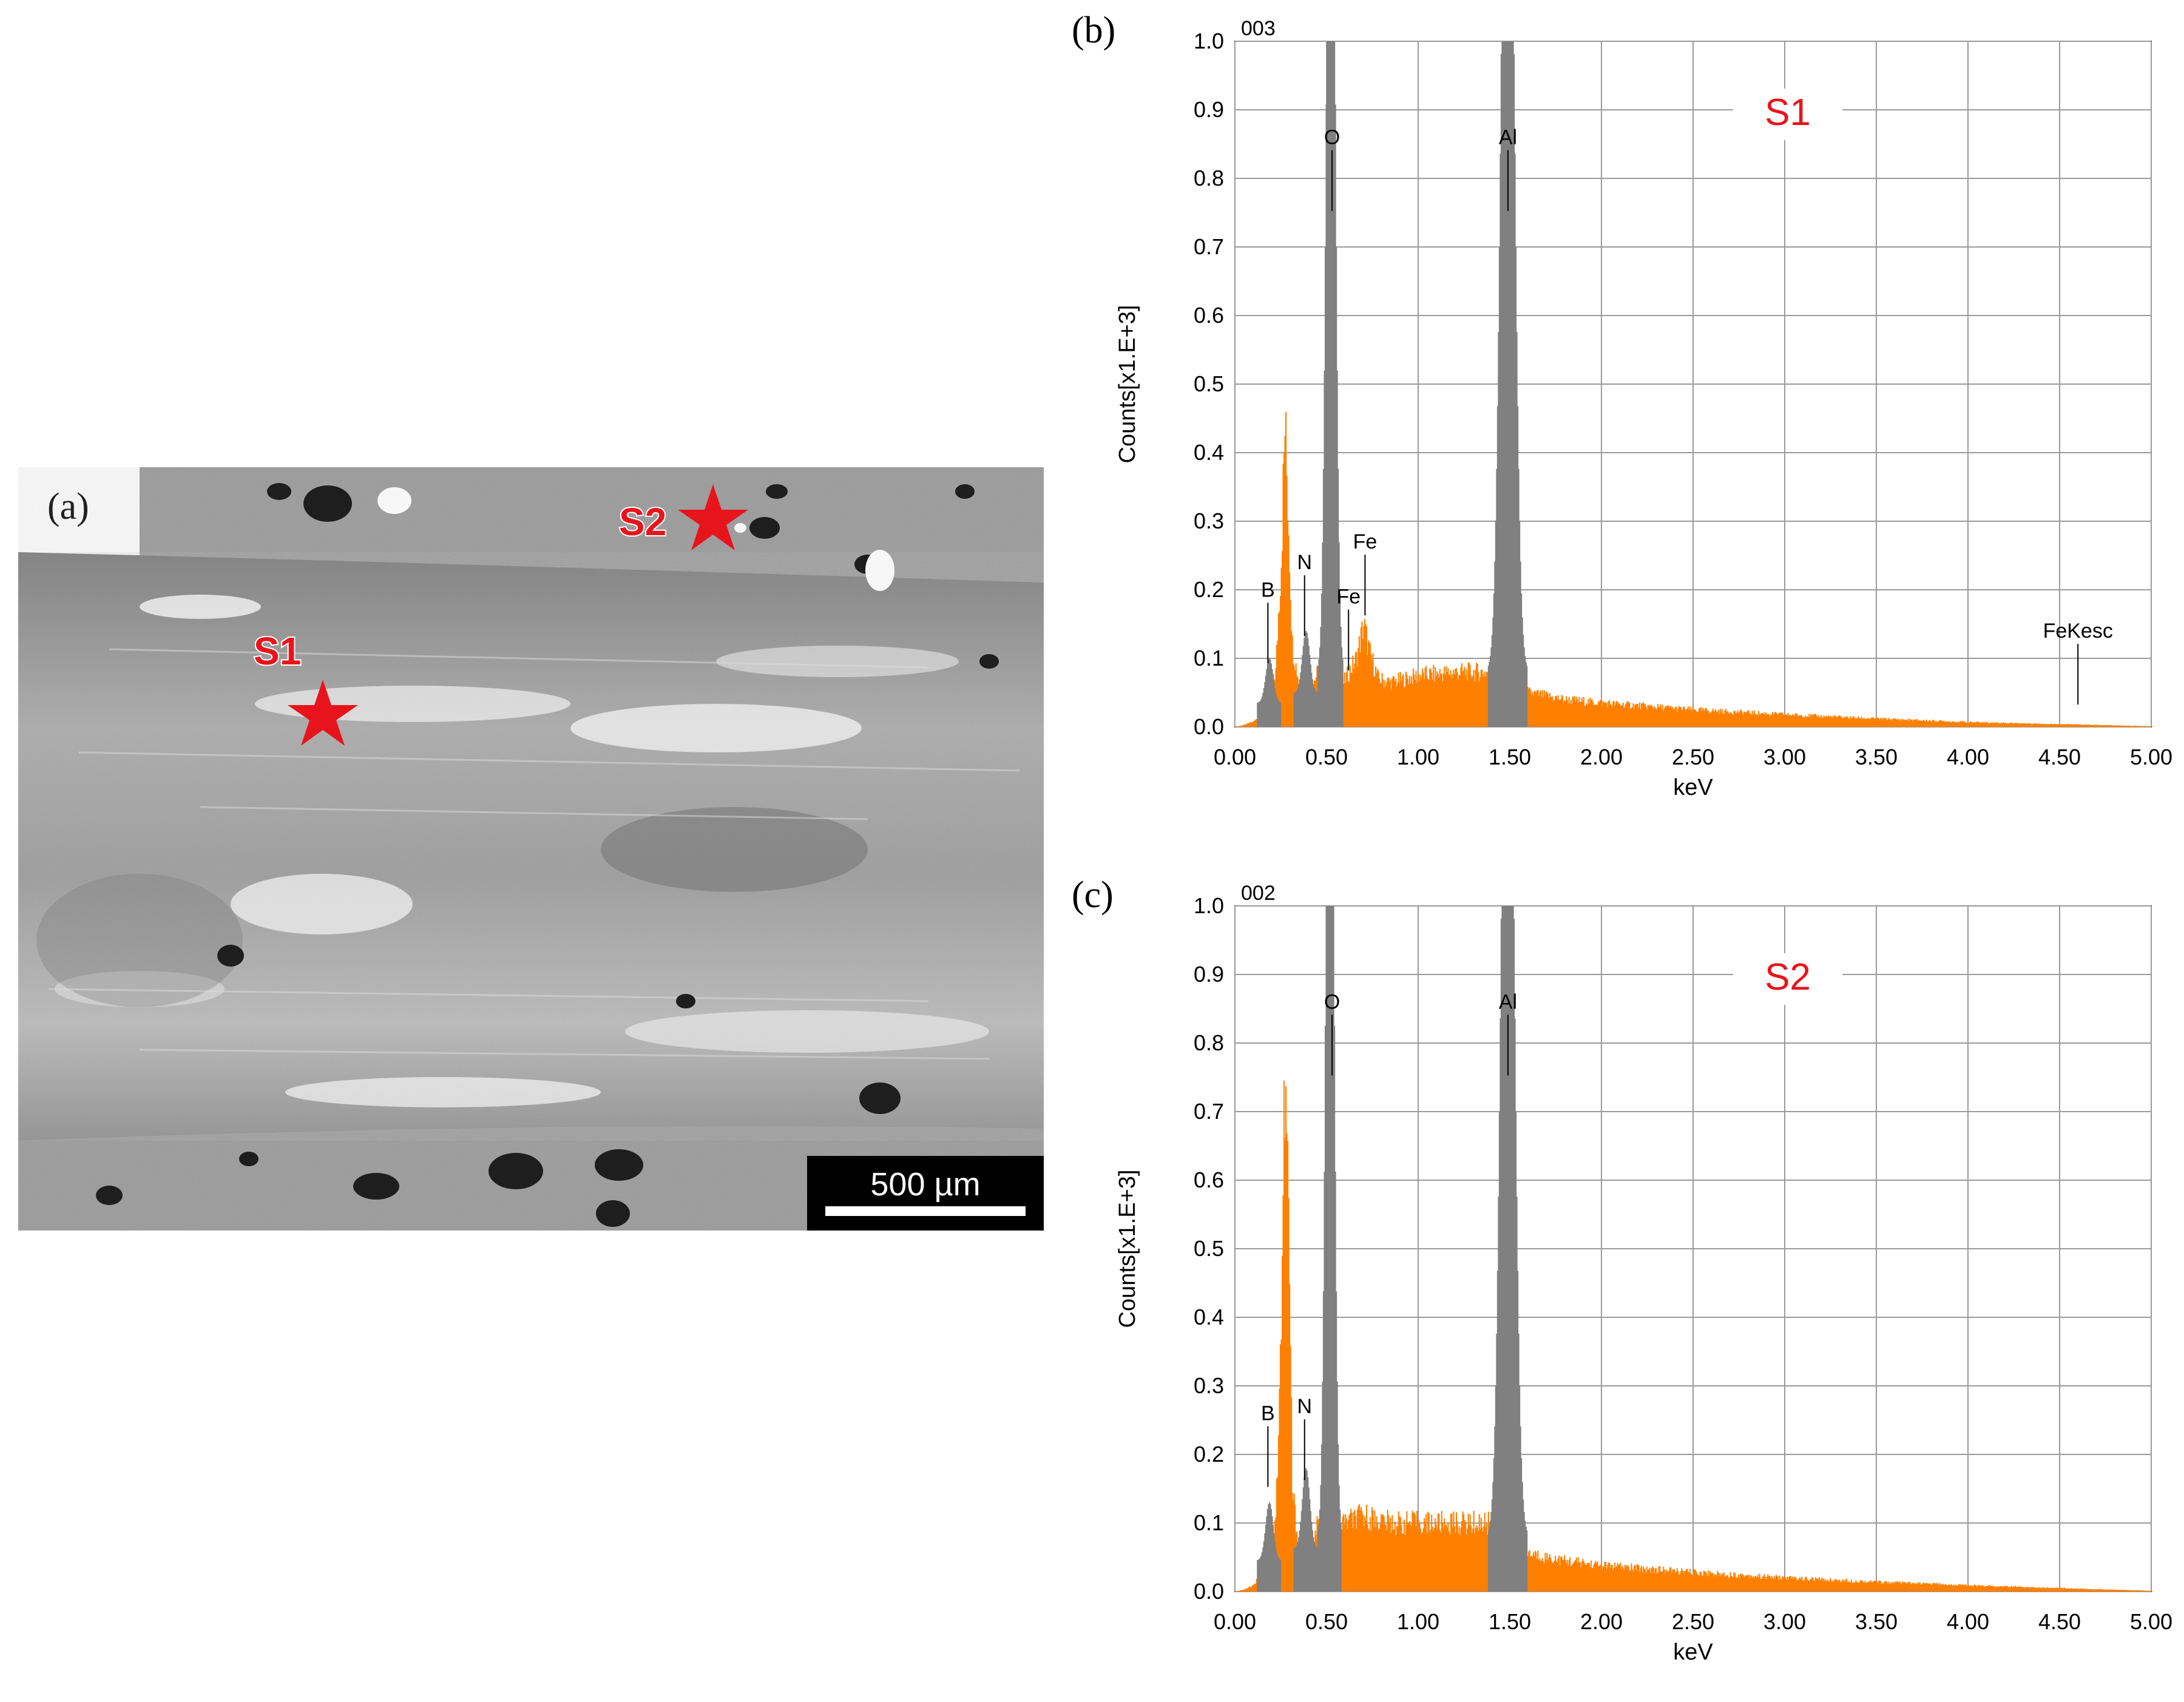 Image resolution: width=2184 pixels, height=1702 pixels. What do you see at coordinates (642, 522) in the screenshot?
I see `marker-s2-label: S2` at bounding box center [642, 522].